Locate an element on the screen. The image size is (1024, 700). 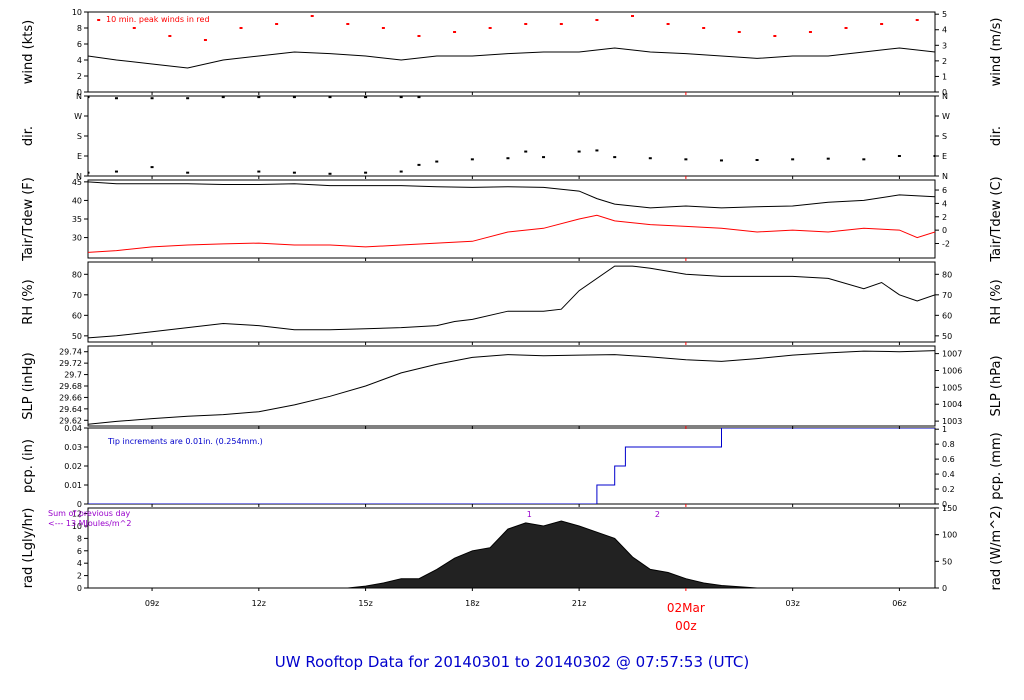
y-tick-label: 35 is located at coordinates (77, 219).